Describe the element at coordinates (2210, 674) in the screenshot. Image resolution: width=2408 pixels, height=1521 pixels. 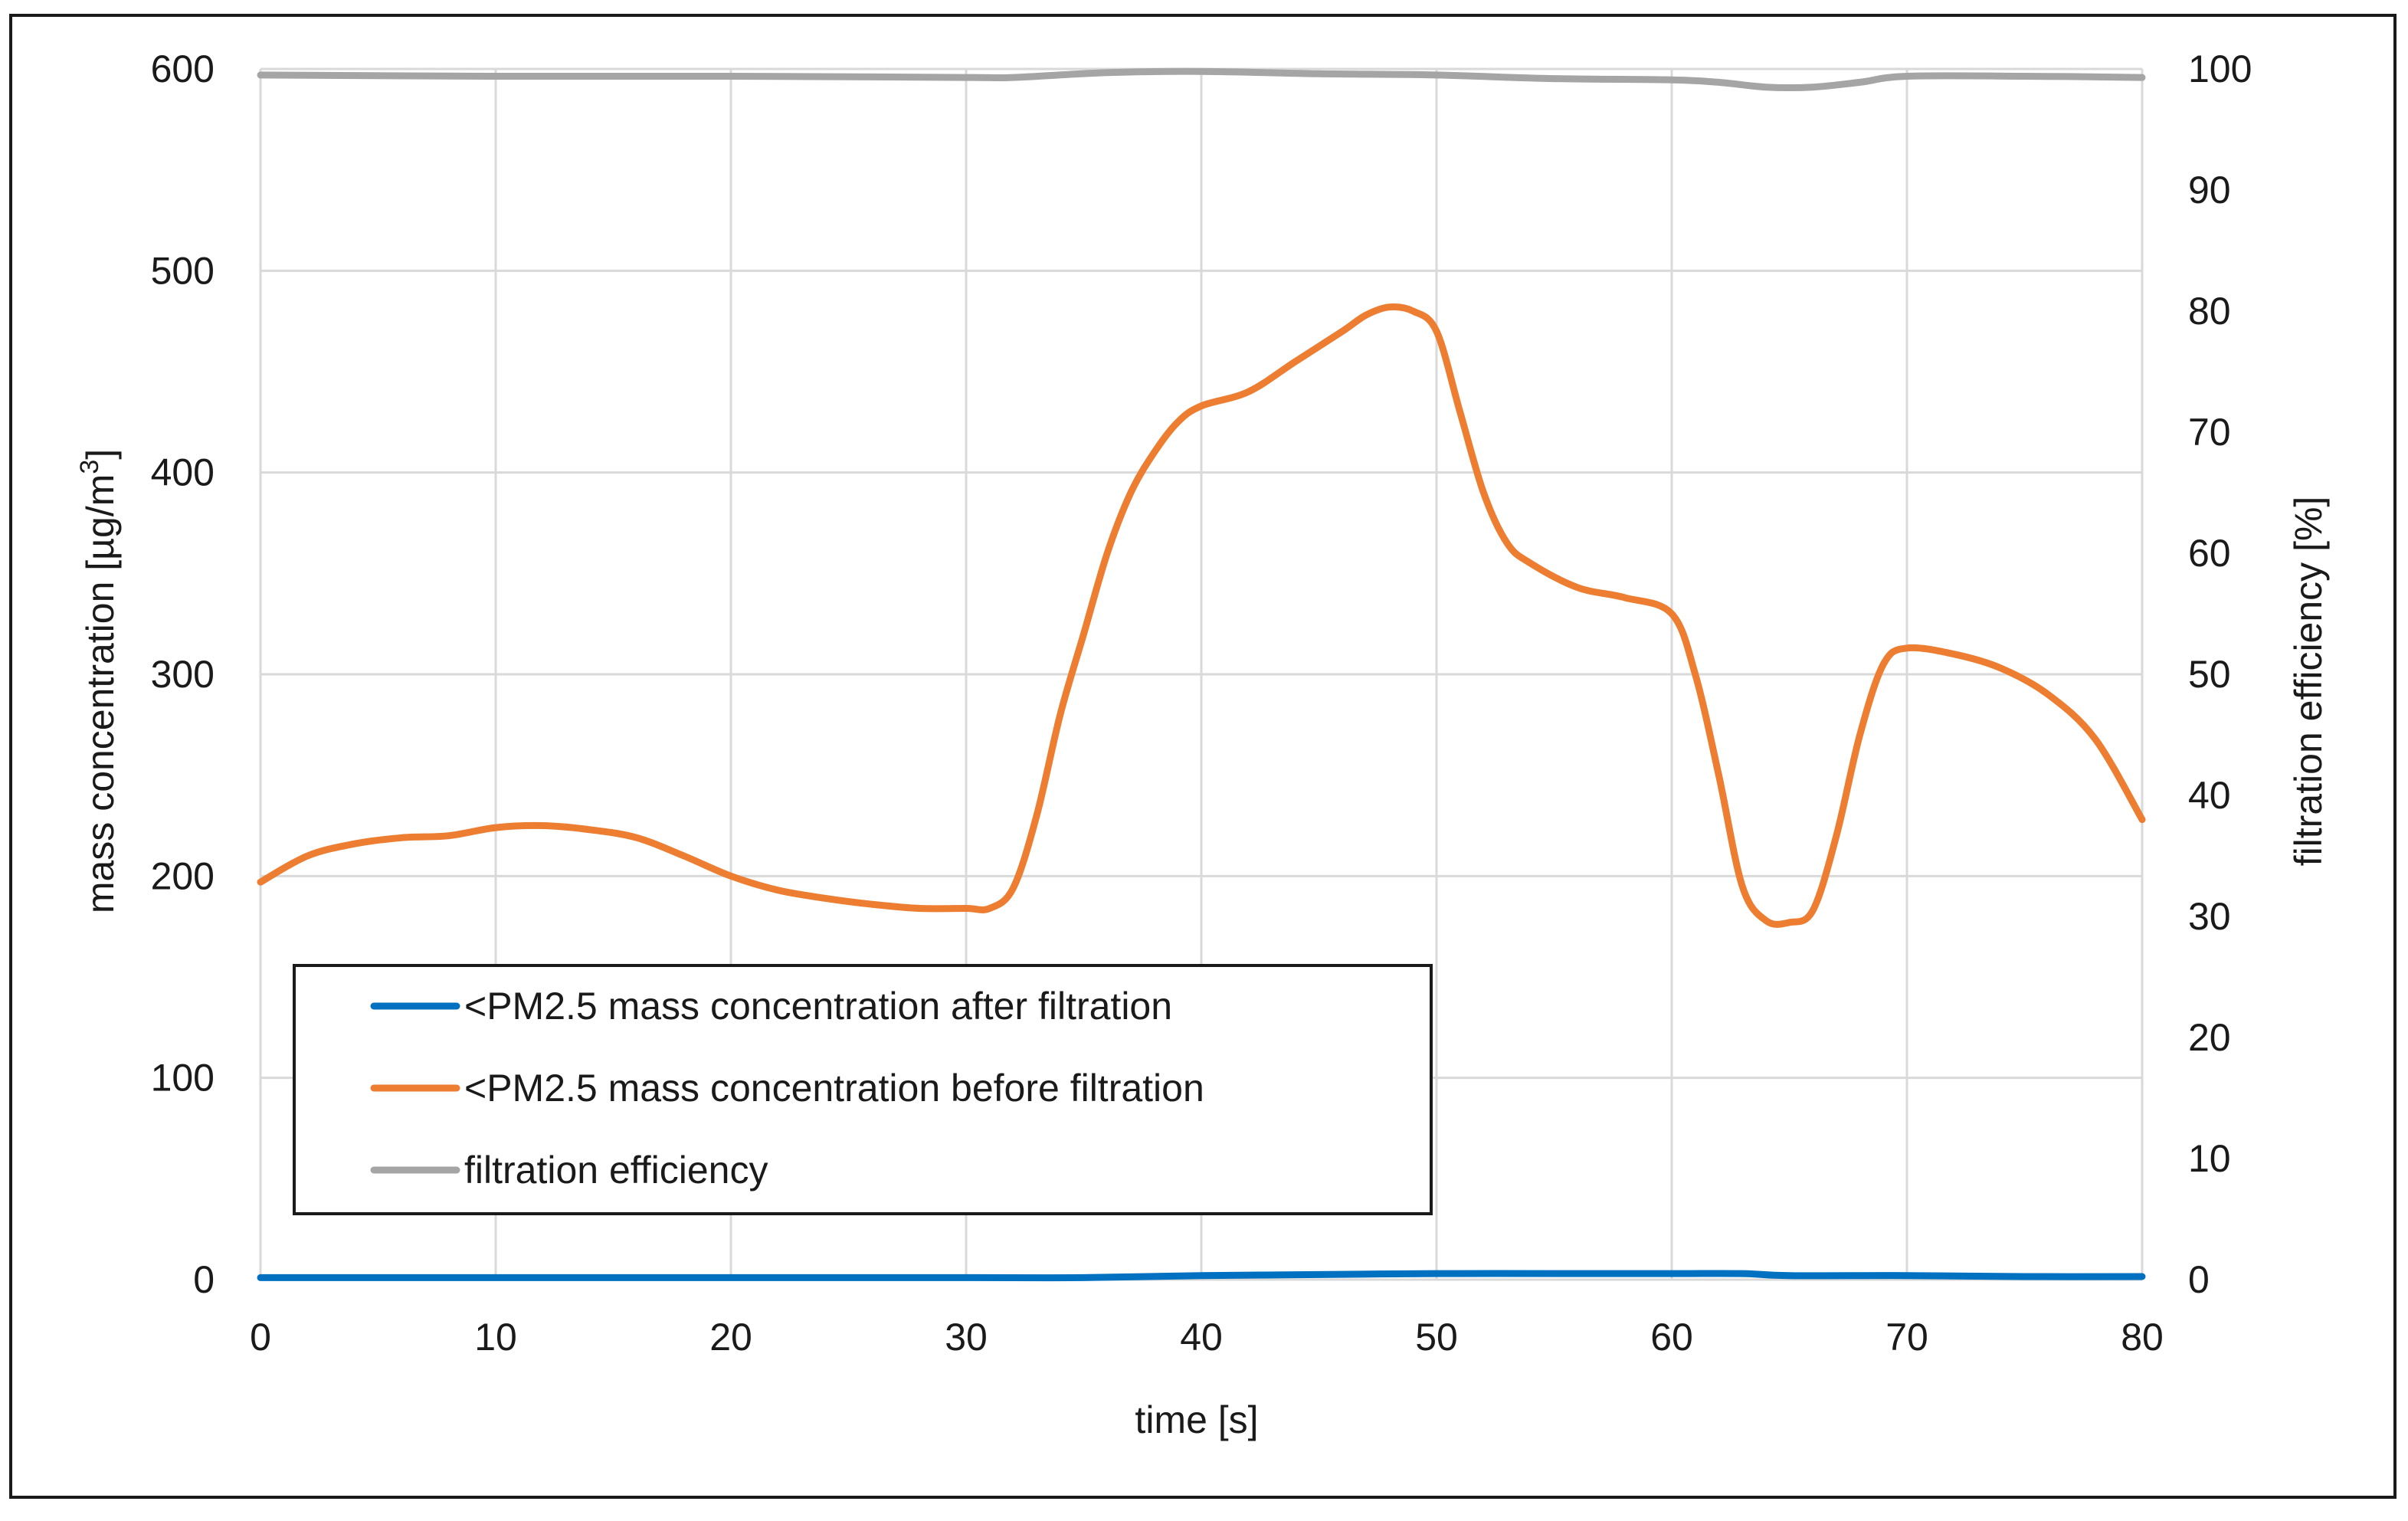
I see `y2-tick-label: 50` at that location.